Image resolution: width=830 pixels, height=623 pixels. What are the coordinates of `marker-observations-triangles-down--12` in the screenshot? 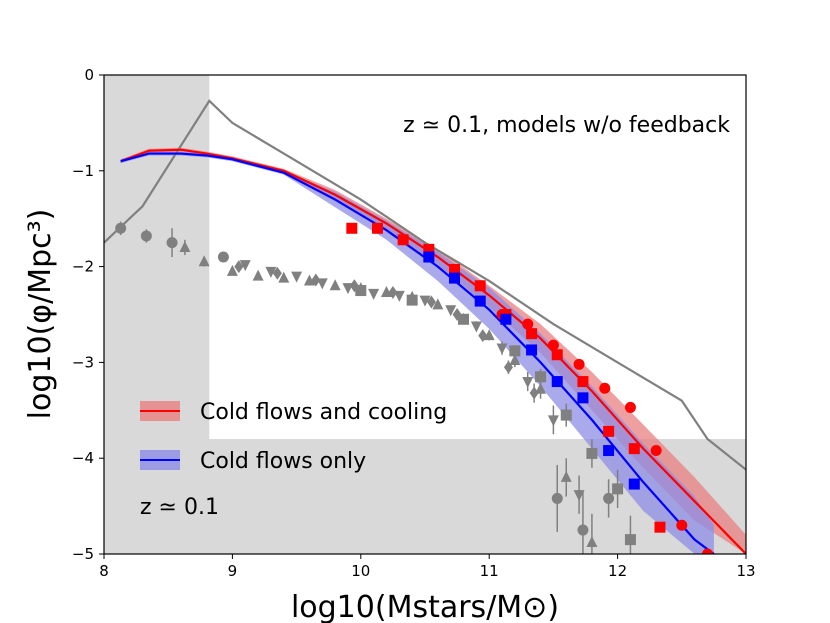 It's located at (553, 421).